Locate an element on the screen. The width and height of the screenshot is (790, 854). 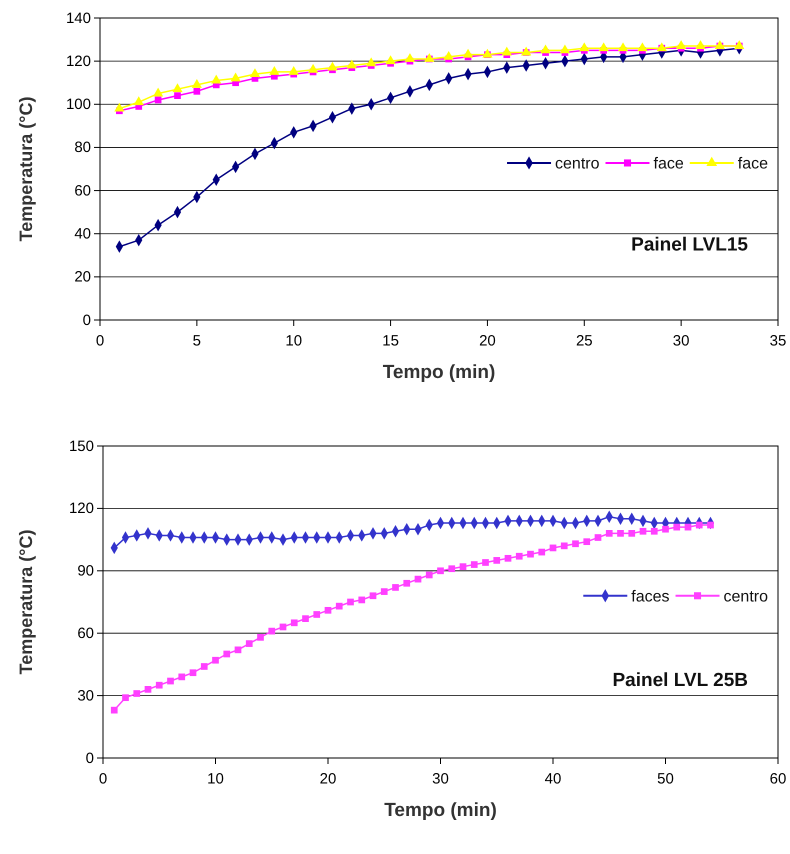
y-tick-label: 20 is located at coordinates (82, 277).